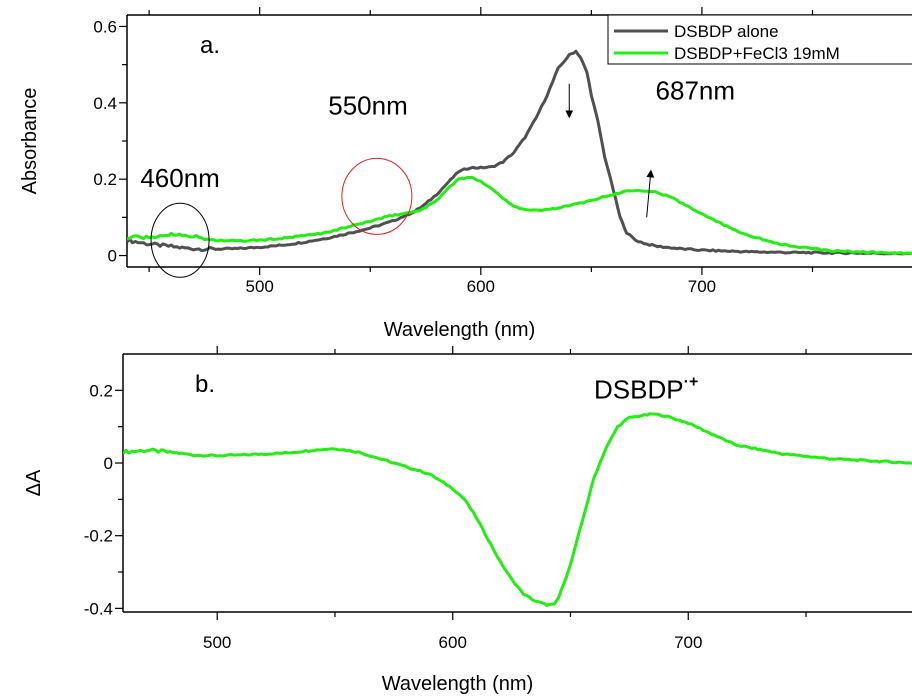 This screenshot has height=699, width=912. What do you see at coordinates (726, 31) in the screenshot?
I see `legend-entry-1: DSBDP alone` at bounding box center [726, 31].